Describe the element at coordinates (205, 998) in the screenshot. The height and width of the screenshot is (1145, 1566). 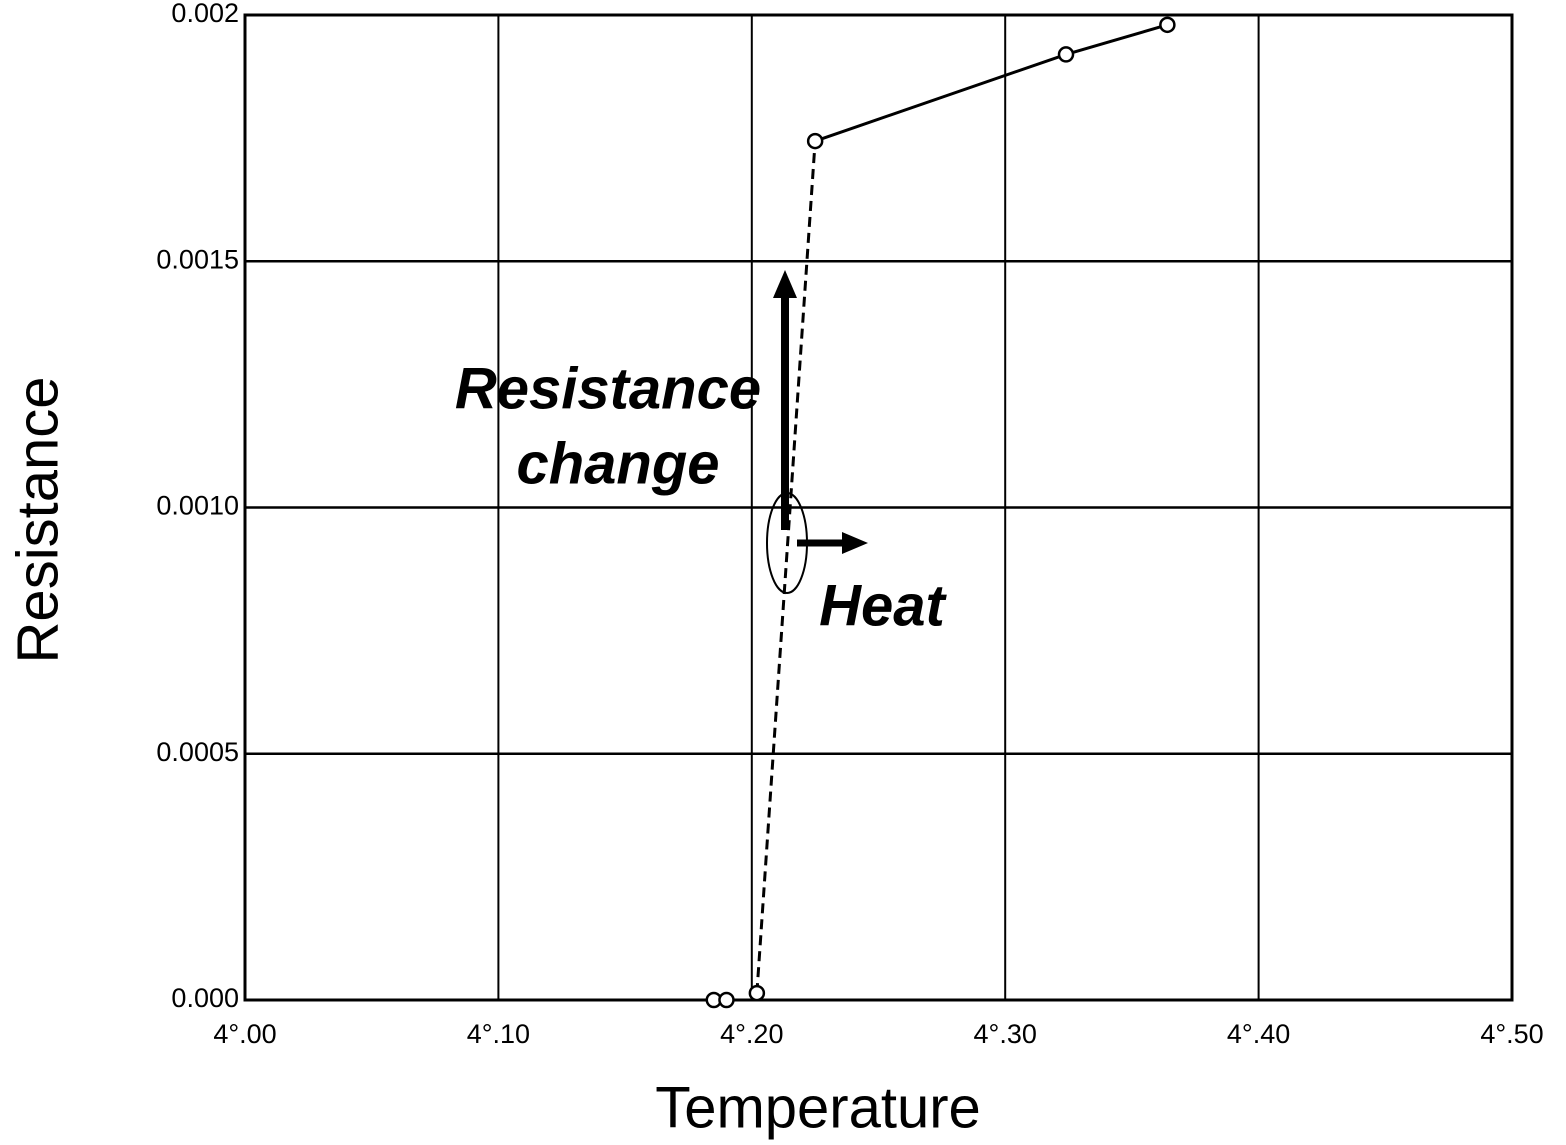
I see `y-tick-label: 0.000` at that location.